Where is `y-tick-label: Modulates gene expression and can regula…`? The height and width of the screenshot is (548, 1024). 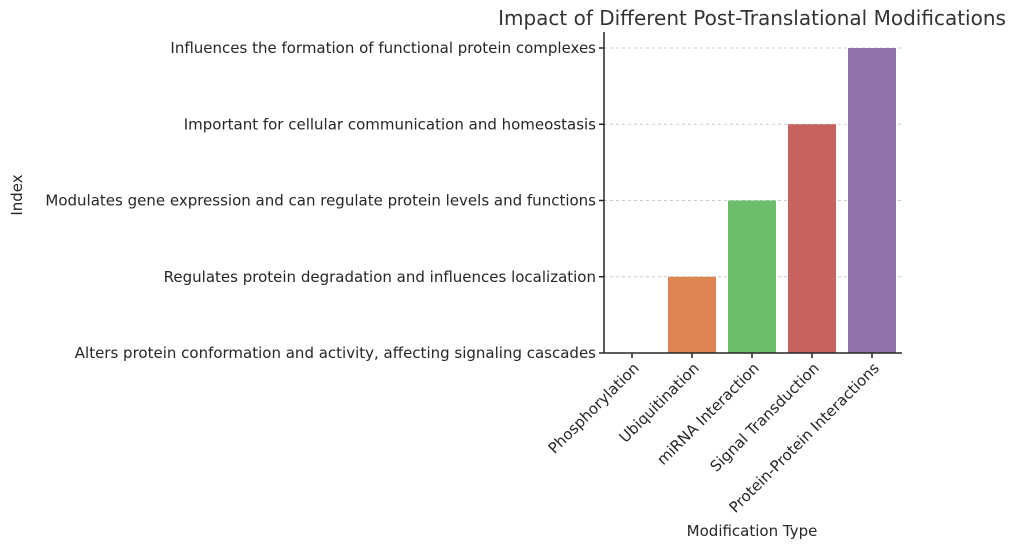 y-tick-label: Modulates gene expression and can regula… is located at coordinates (320, 201).